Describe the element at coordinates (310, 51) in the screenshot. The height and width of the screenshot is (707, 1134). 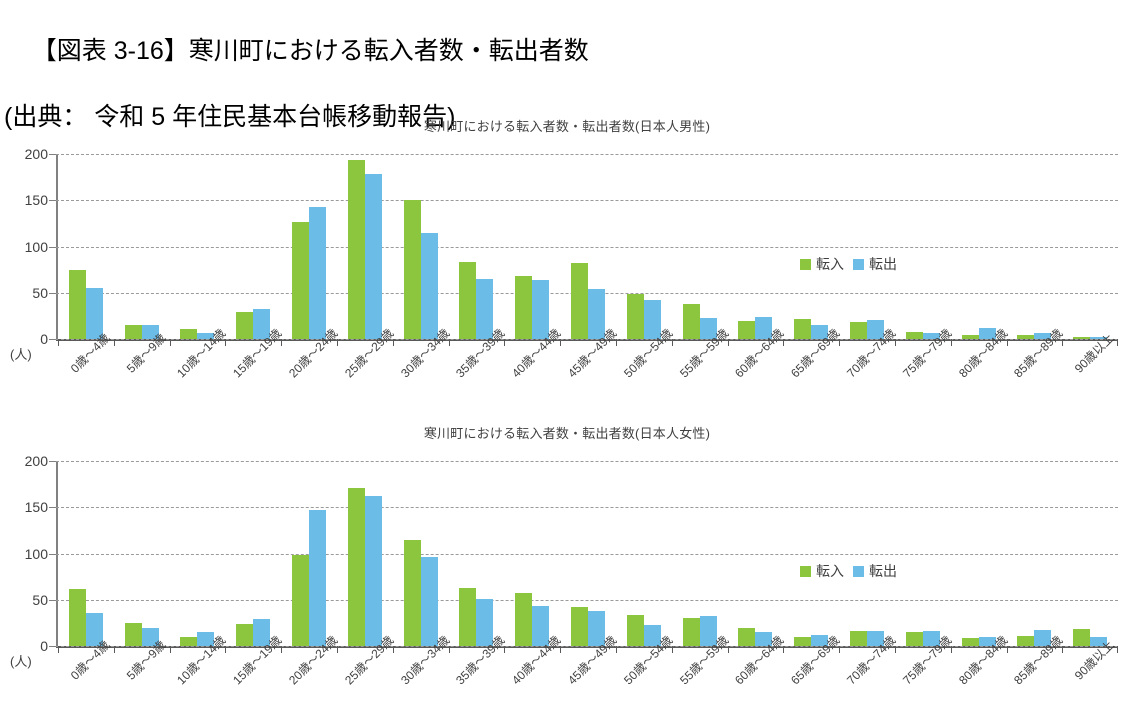
I see `document-title-line-1: 【図表 3-16】寒川町における転入者数・転出者数` at that location.